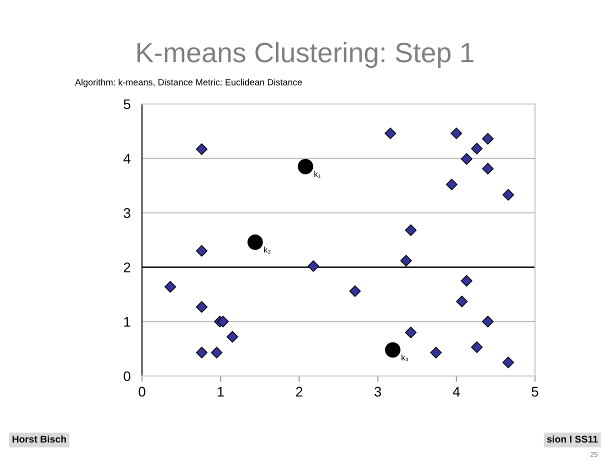  I want to click on y-tick-label: 0, so click(127, 376).